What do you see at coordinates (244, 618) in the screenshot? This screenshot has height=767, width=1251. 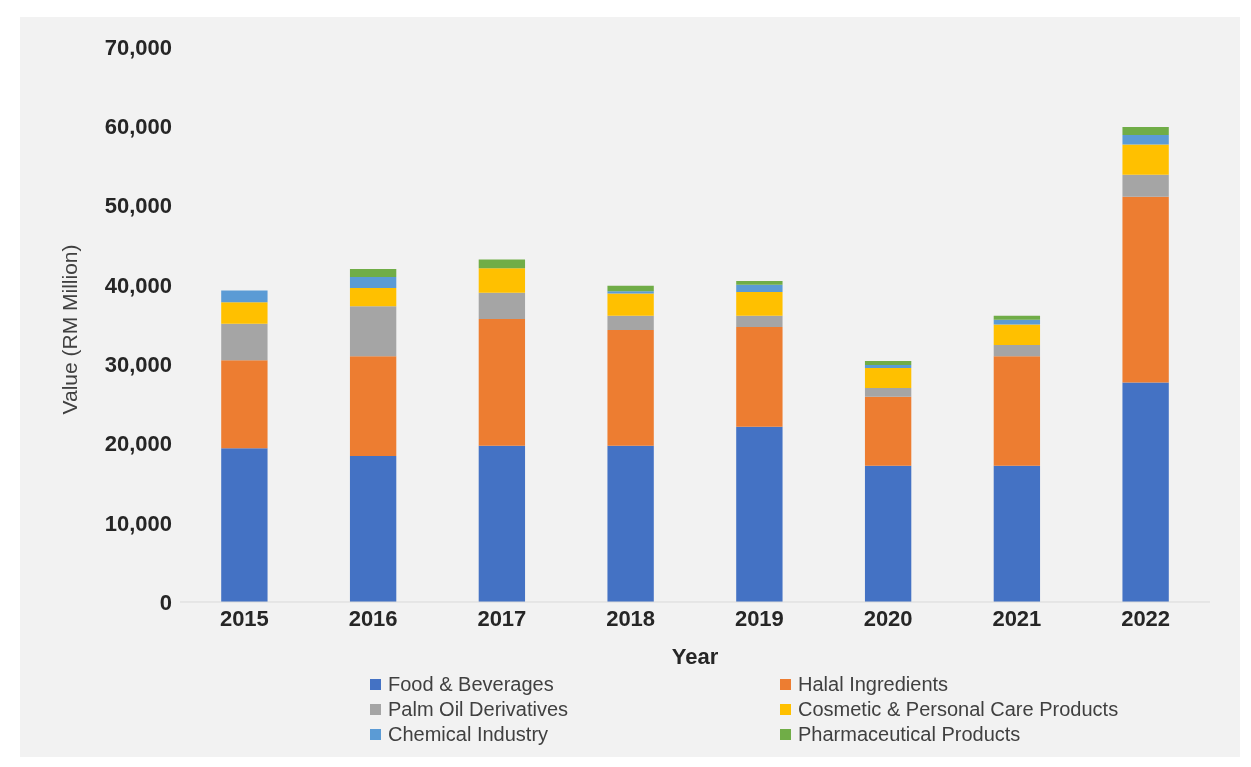 I see `x-tick-label: 2015` at bounding box center [244, 618].